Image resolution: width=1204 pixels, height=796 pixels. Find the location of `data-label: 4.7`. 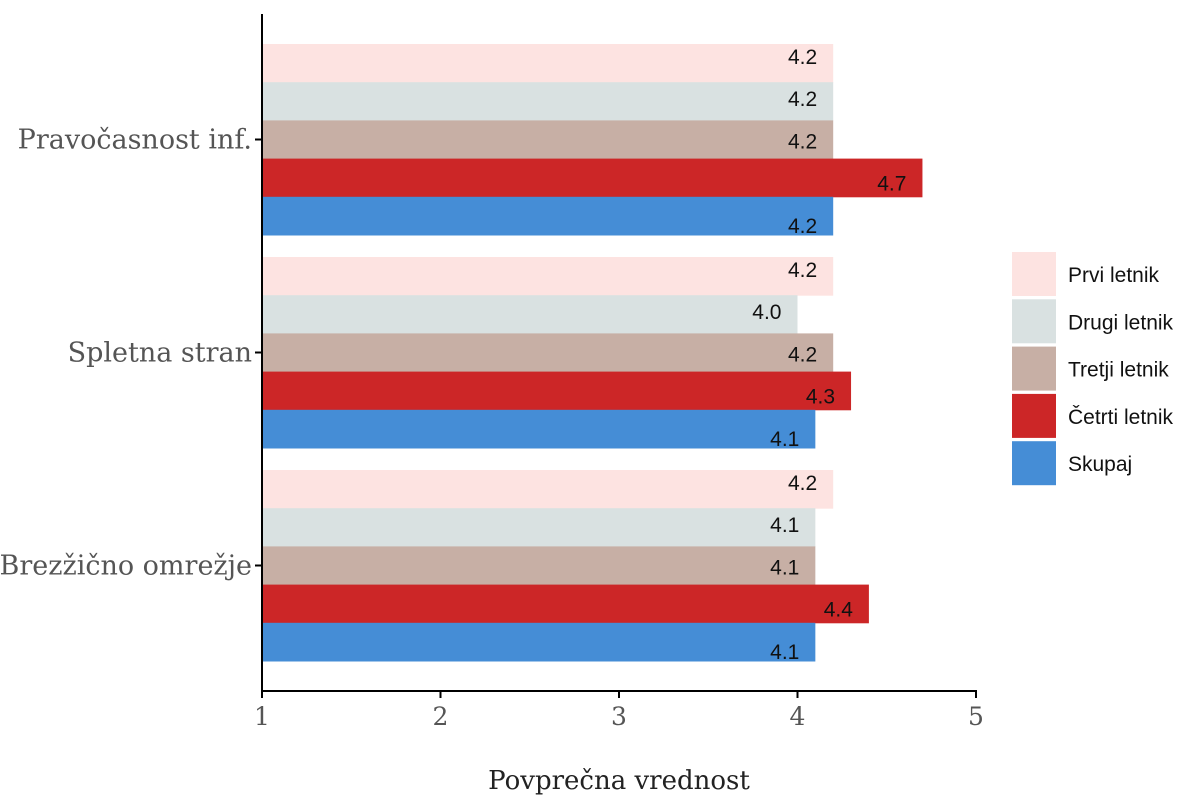

data-label: 4.7 is located at coordinates (891, 184).